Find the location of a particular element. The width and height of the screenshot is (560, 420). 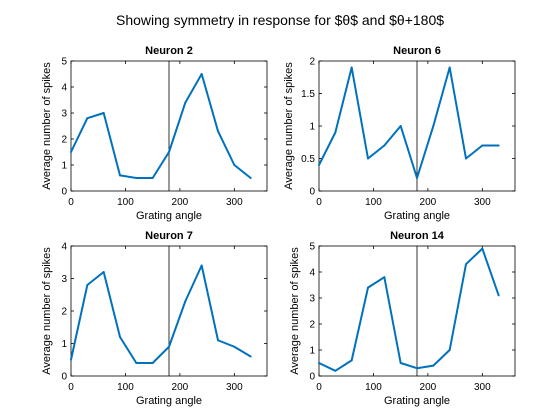

subplot-title: Neuron 2 is located at coordinates (169, 51).